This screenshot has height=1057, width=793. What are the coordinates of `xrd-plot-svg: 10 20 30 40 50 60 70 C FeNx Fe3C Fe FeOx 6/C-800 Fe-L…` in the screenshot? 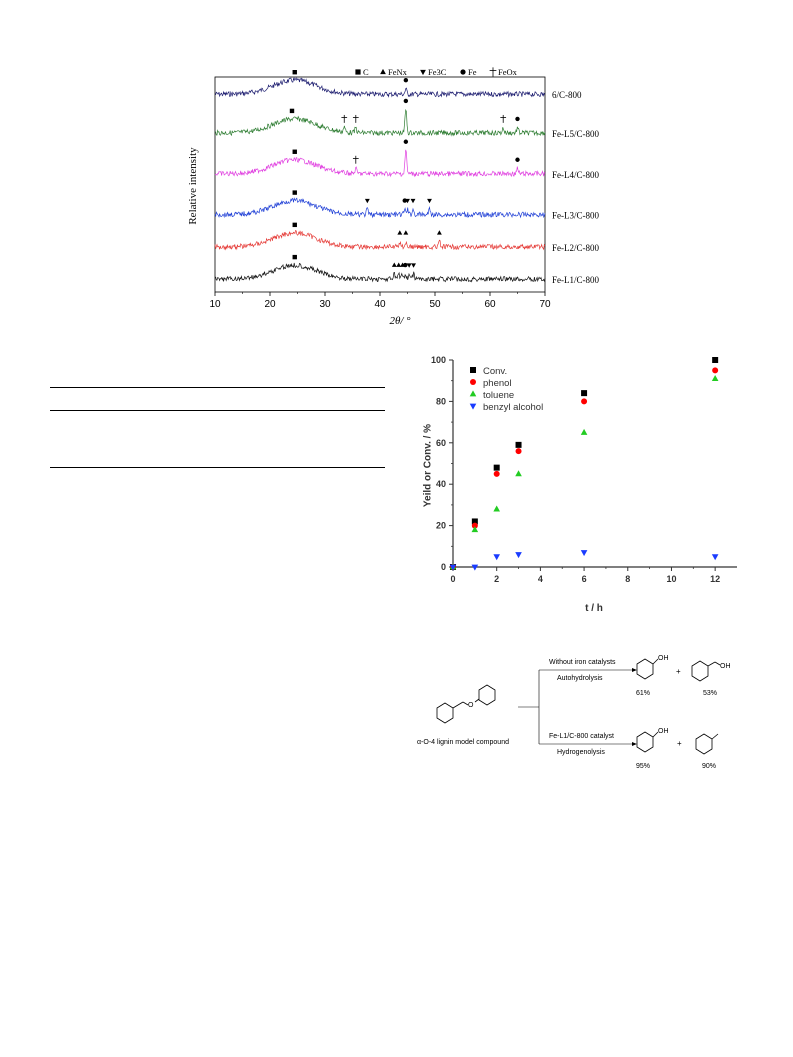 It's located at (404, 188).